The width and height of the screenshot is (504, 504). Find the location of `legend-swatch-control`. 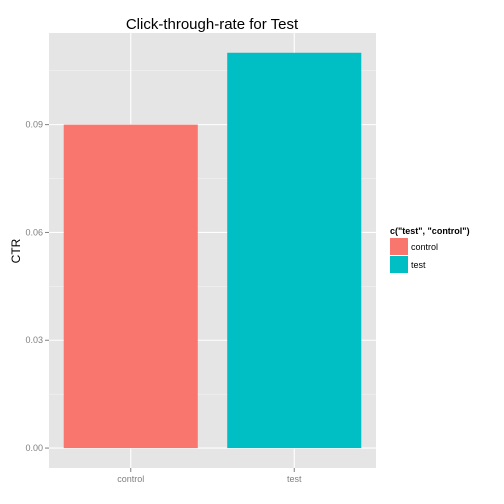

legend-swatch-control is located at coordinates (399, 246).